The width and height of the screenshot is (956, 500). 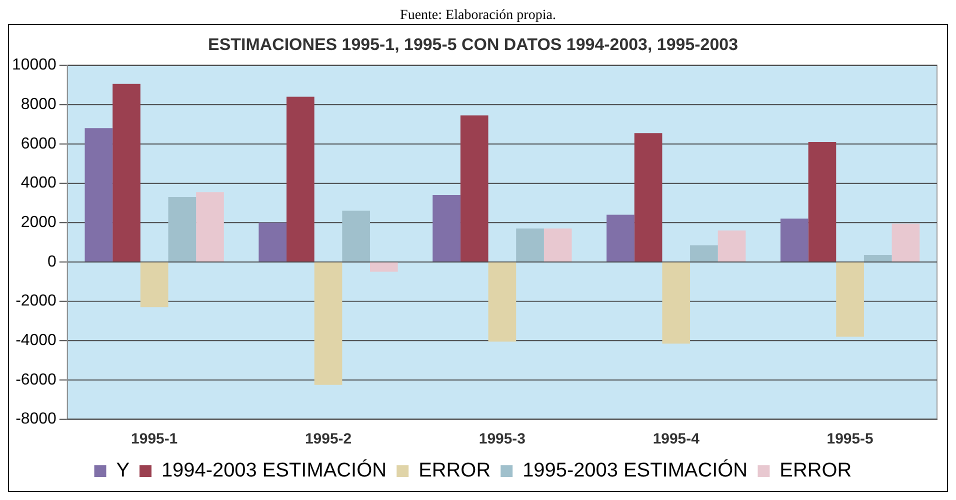 I want to click on source-note: Fuente: Elaboración propia., so click(x=478, y=16).